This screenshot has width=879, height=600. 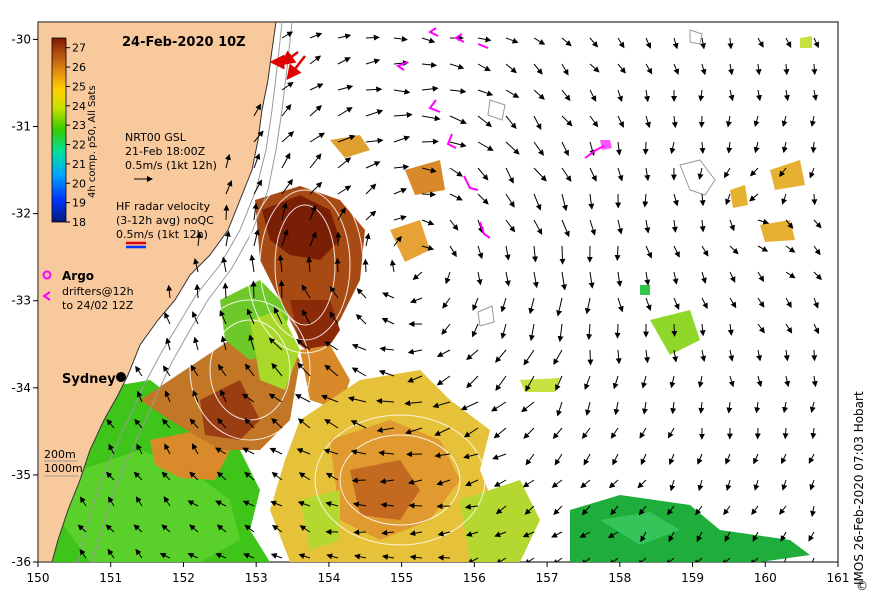 What do you see at coordinates (21, 214) in the screenshot?
I see `y-tick-label: -32` at bounding box center [21, 214].